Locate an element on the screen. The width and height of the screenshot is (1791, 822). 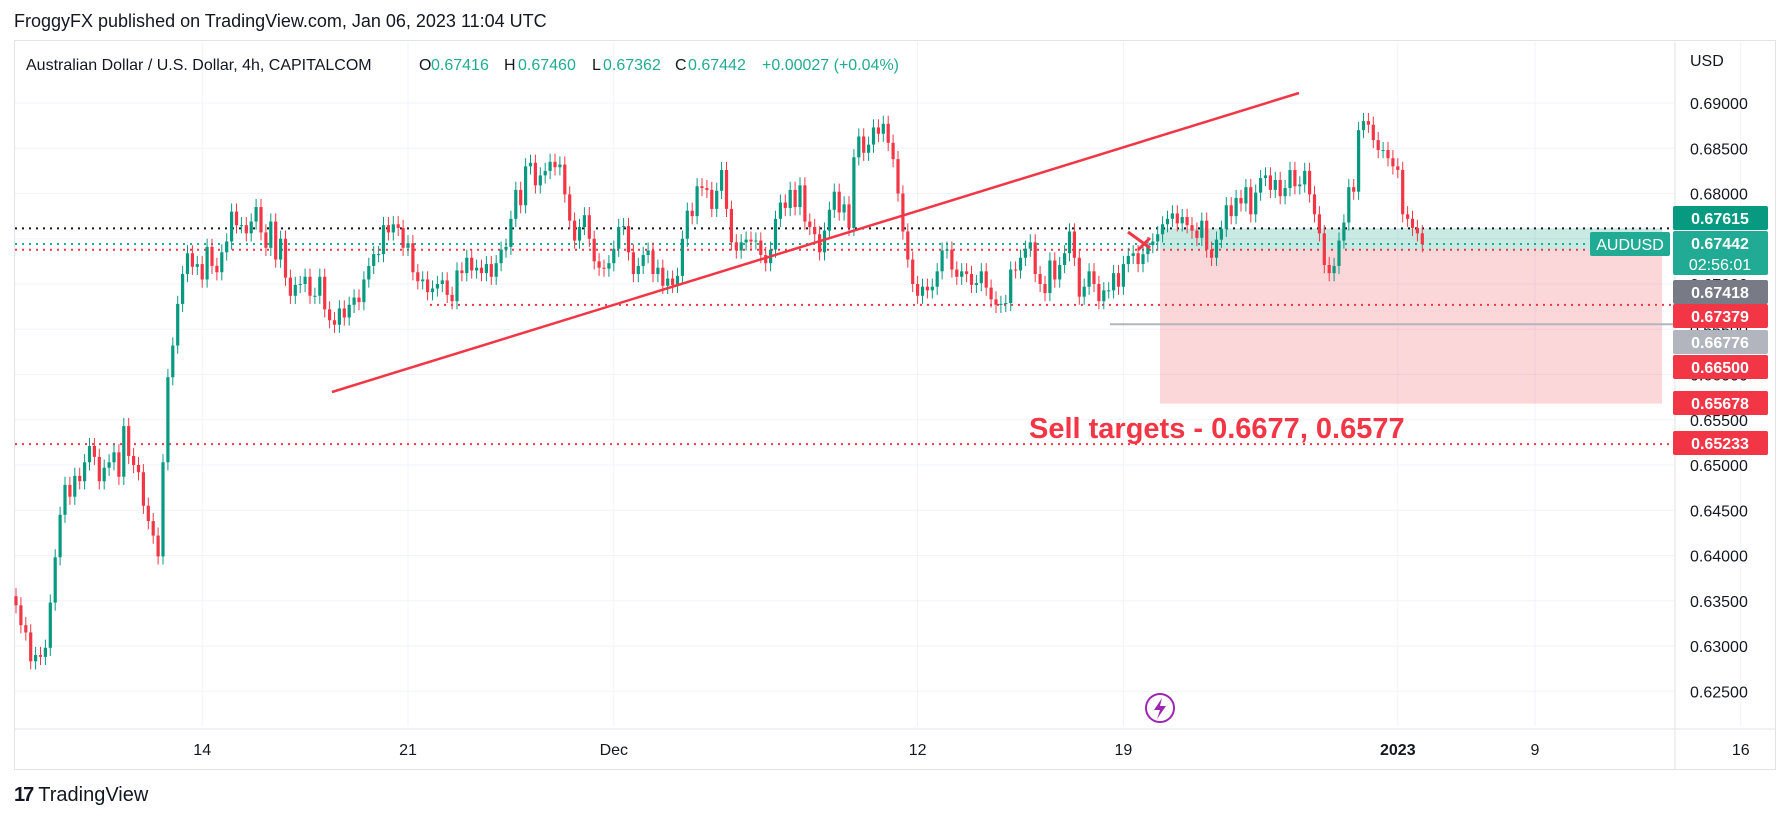
price-badge: 0.65678 is located at coordinates (1720, 403).